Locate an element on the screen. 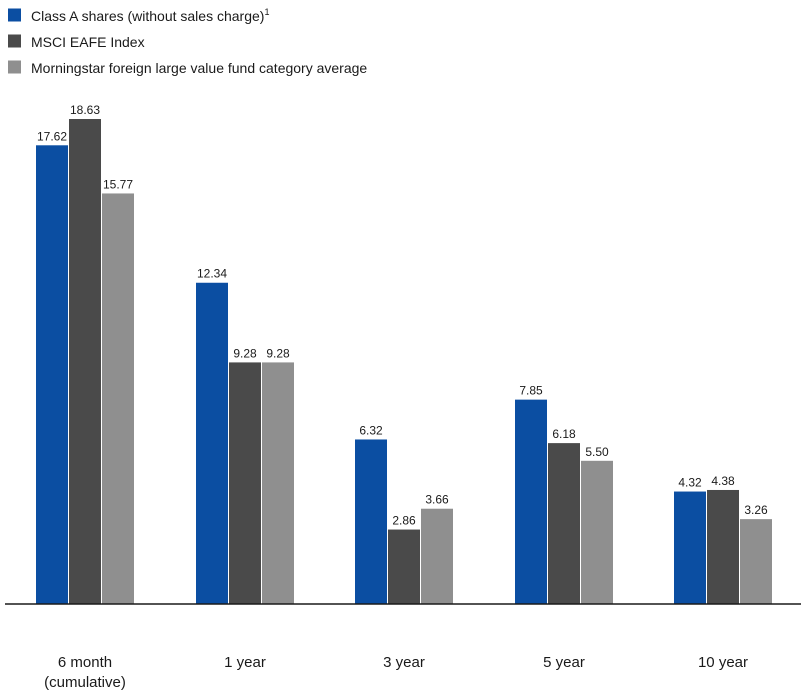 The height and width of the screenshot is (696, 801). bar-series2-cat3 is located at coordinates (404, 566).